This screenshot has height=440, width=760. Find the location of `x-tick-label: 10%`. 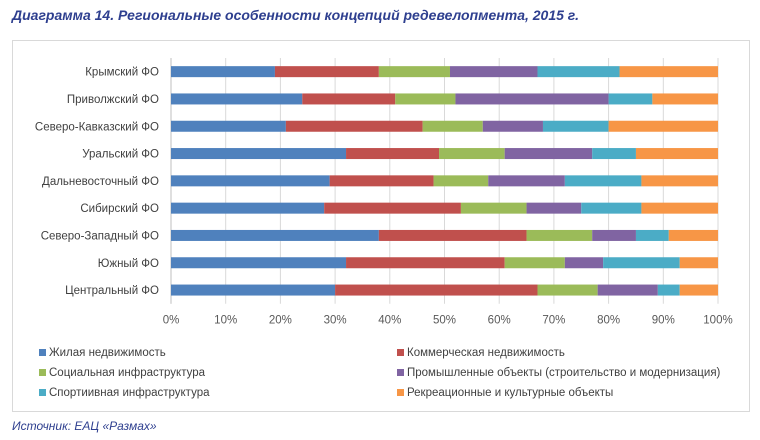

x-tick-label: 10% is located at coordinates (225, 321).